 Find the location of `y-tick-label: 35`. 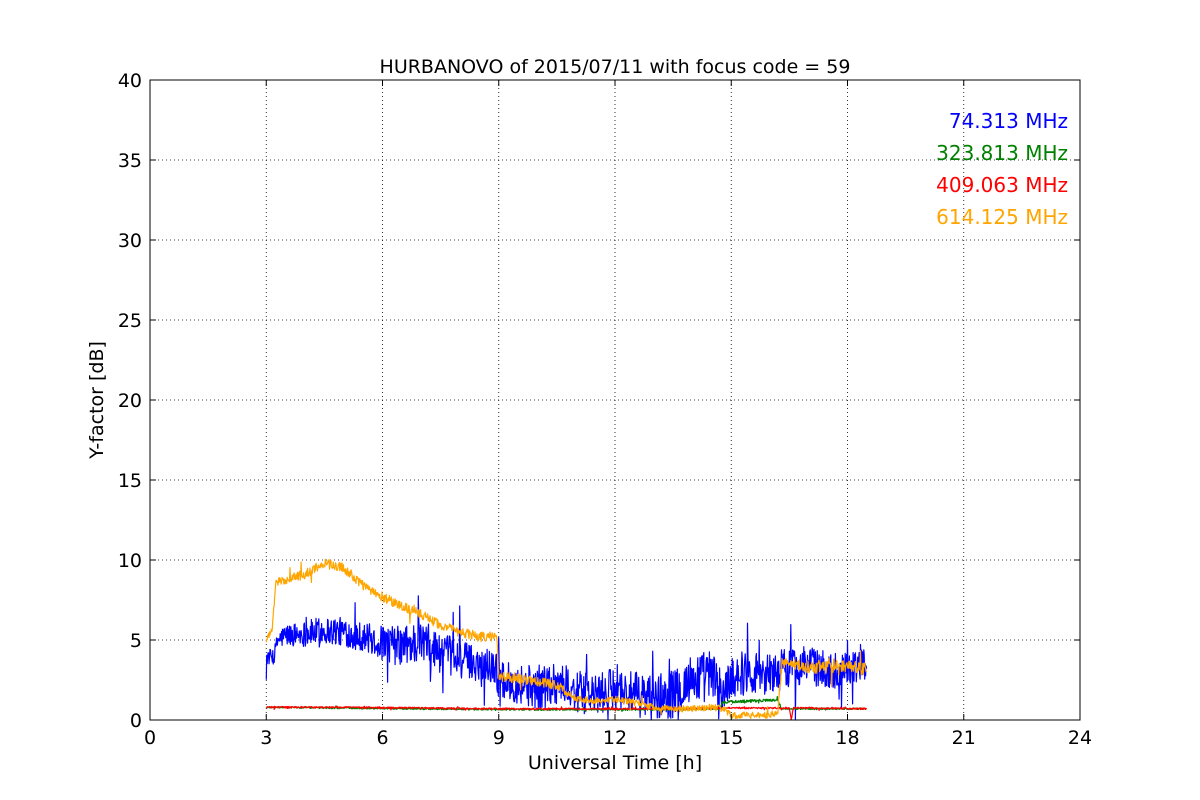

y-tick-label: 35 is located at coordinates (130, 161).